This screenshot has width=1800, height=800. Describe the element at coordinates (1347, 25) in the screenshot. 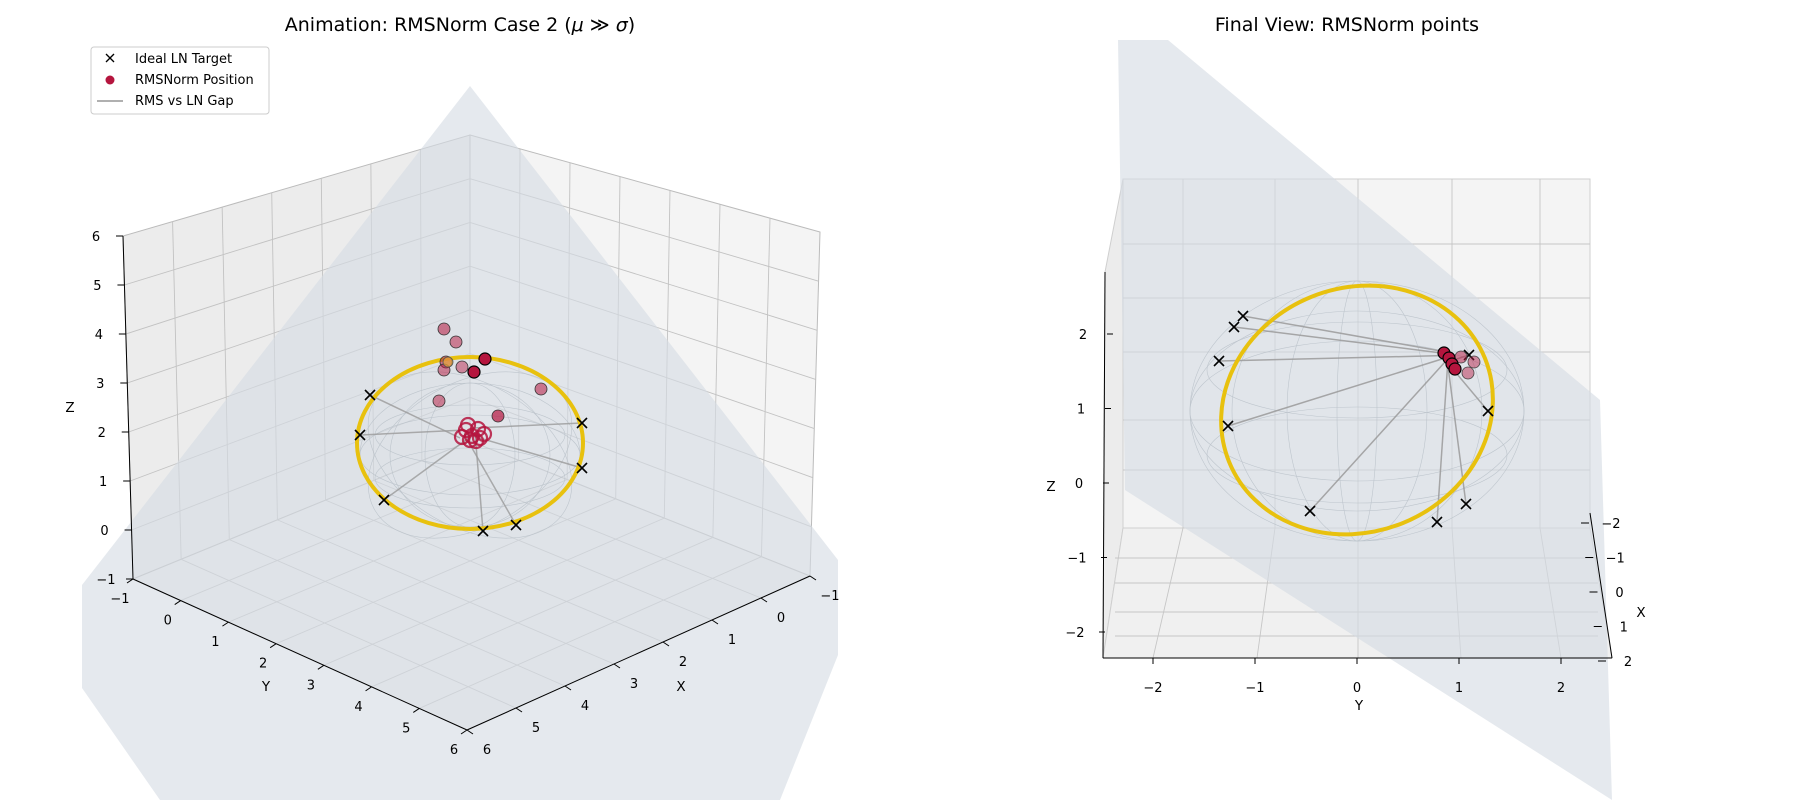

I see `right-chart-title: Final View: RMSNorm points` at that location.